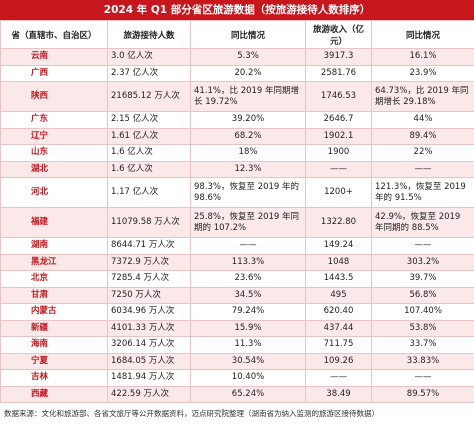 The width and height of the screenshot is (474, 424). What do you see at coordinates (248, 96) in the screenshot?
I see `data-cell: 41.1%，比 2019 年同期增长 19.72%` at bounding box center [248, 96].